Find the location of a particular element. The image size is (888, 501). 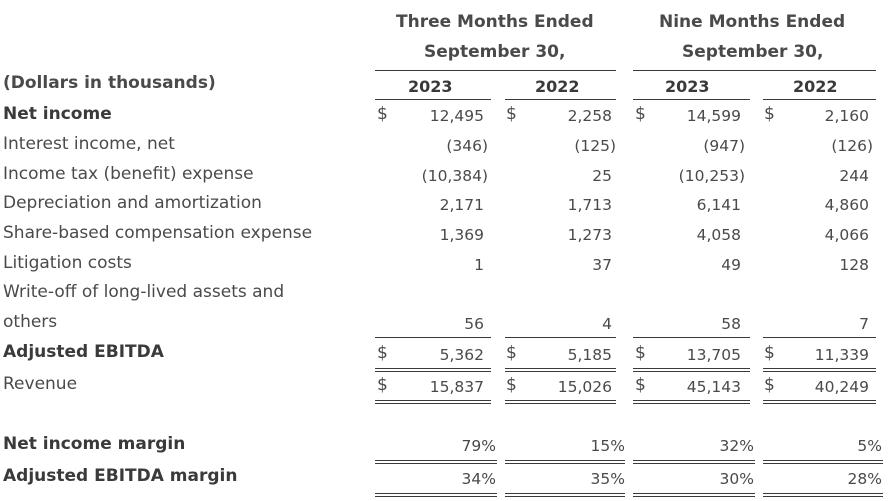

margin-line-4b is located at coordinates (823, 463).